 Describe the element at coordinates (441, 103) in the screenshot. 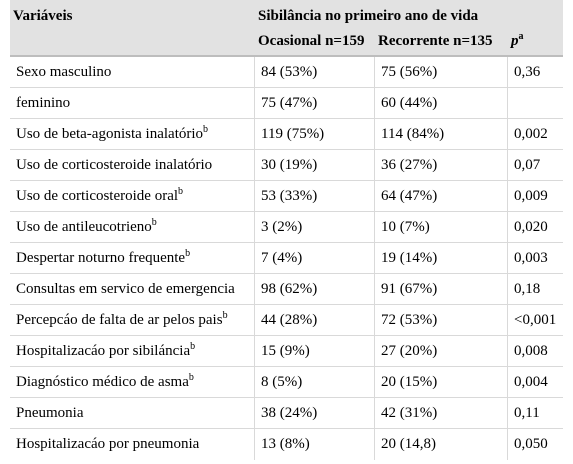

I see `cell-recurrent: 60 (44%)` at that location.